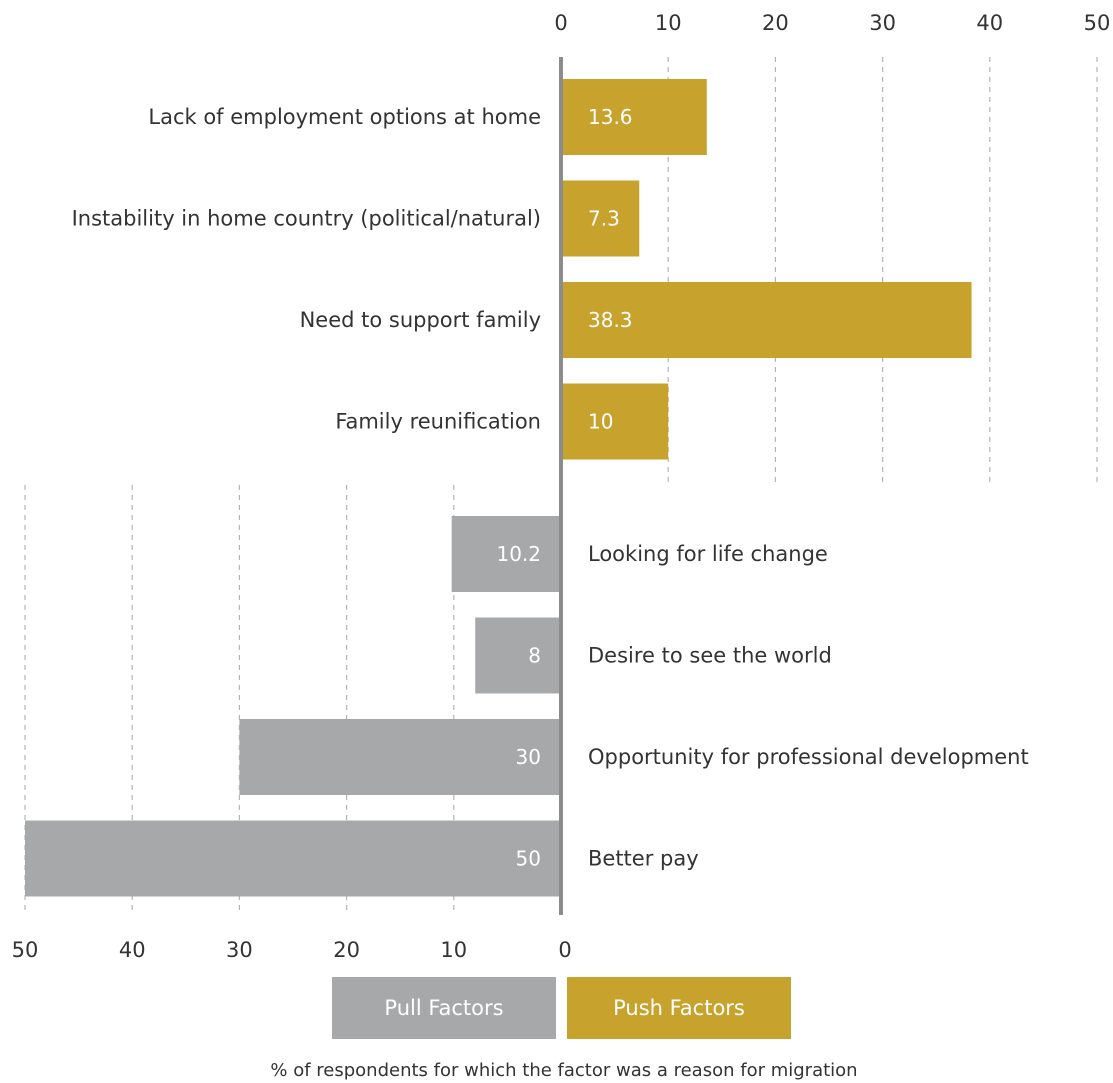  I want to click on data-label-push: 13.6, so click(610, 117).